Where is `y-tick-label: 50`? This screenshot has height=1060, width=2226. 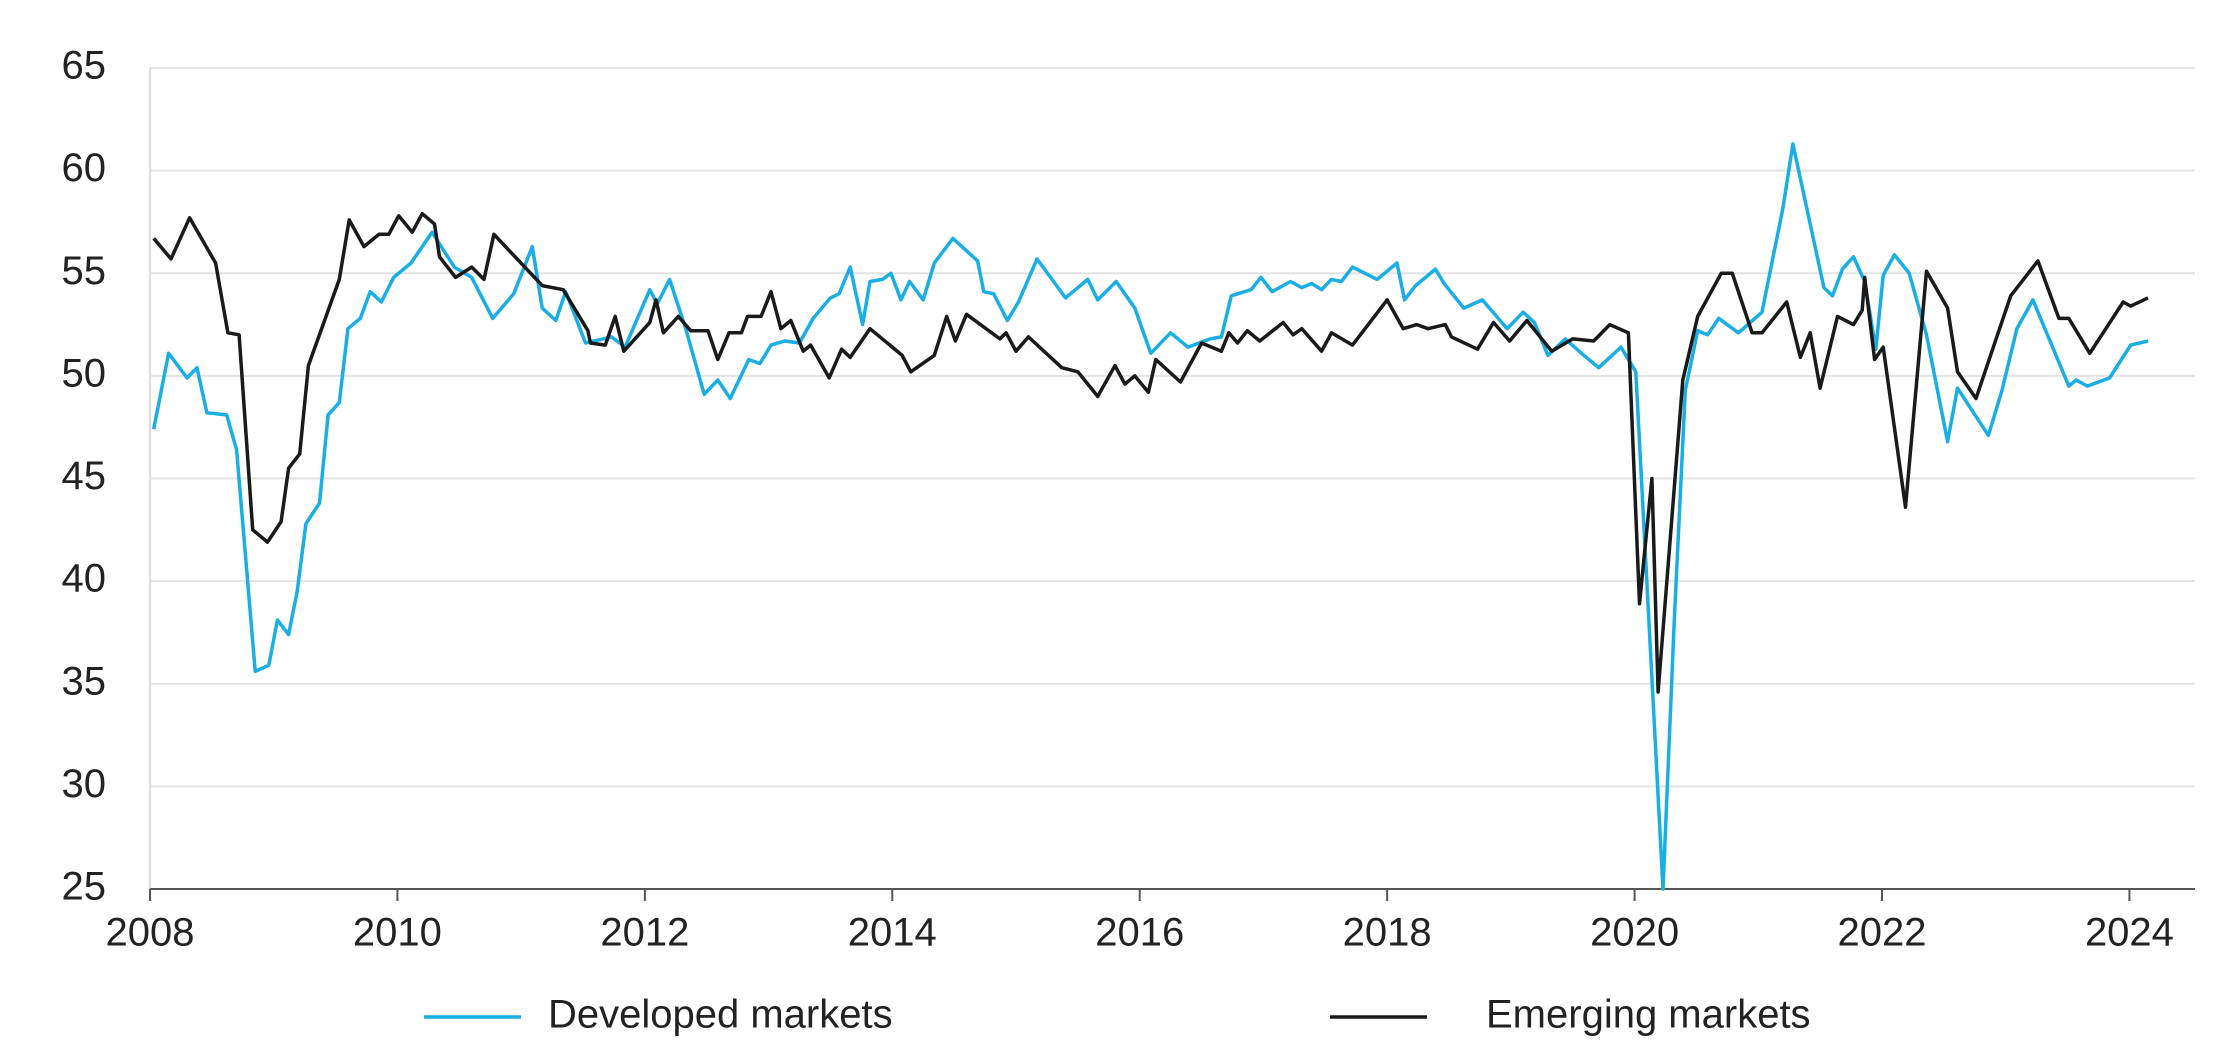
y-tick-label: 50 is located at coordinates (84, 373).